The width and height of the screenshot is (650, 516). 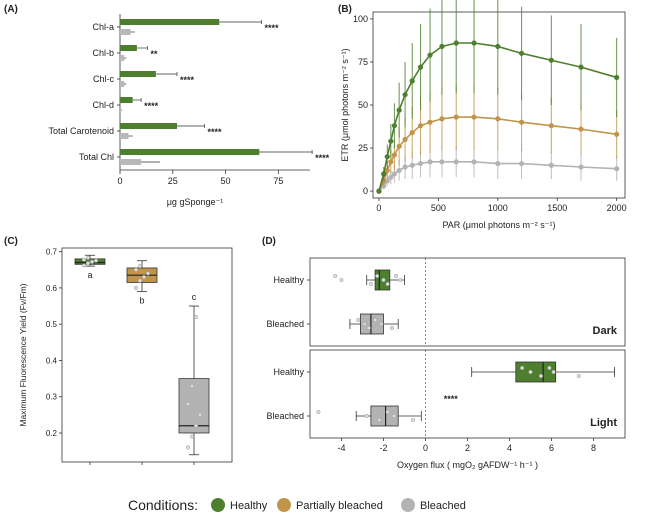 What do you see at coordinates (52, 360) in the screenshot?
I see `y-tick-label: 0.4` at bounding box center [52, 360].